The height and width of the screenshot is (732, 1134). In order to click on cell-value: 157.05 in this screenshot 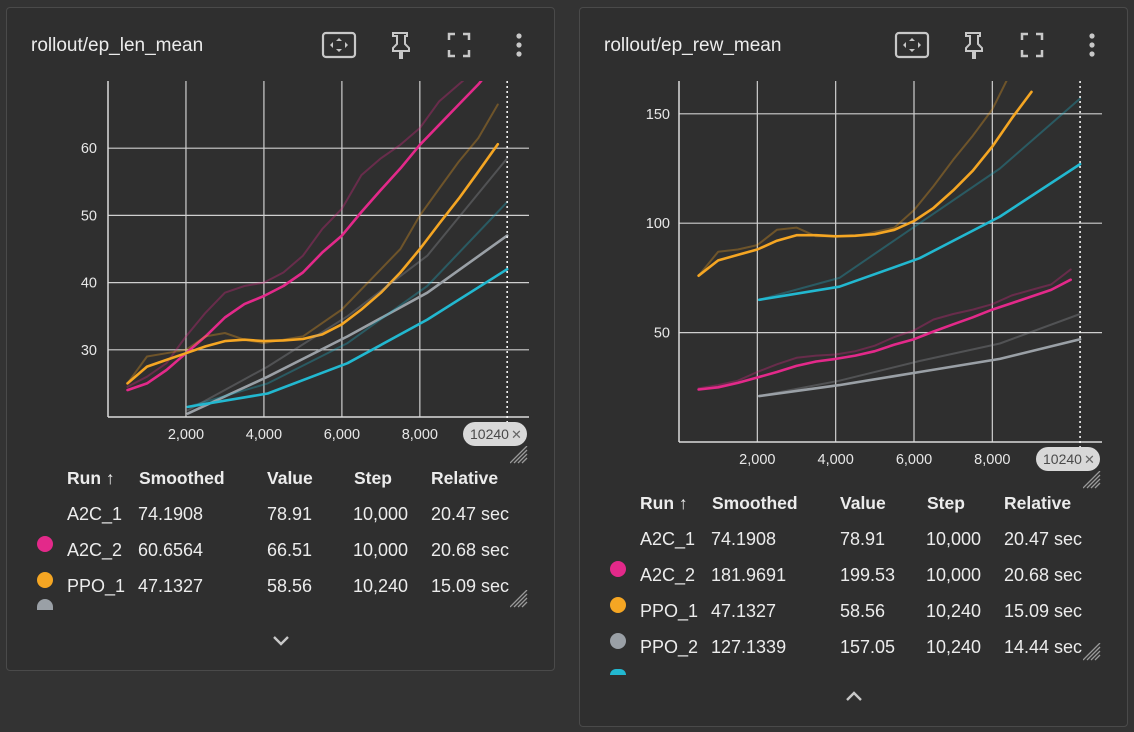, I will do `click(868, 647)`.